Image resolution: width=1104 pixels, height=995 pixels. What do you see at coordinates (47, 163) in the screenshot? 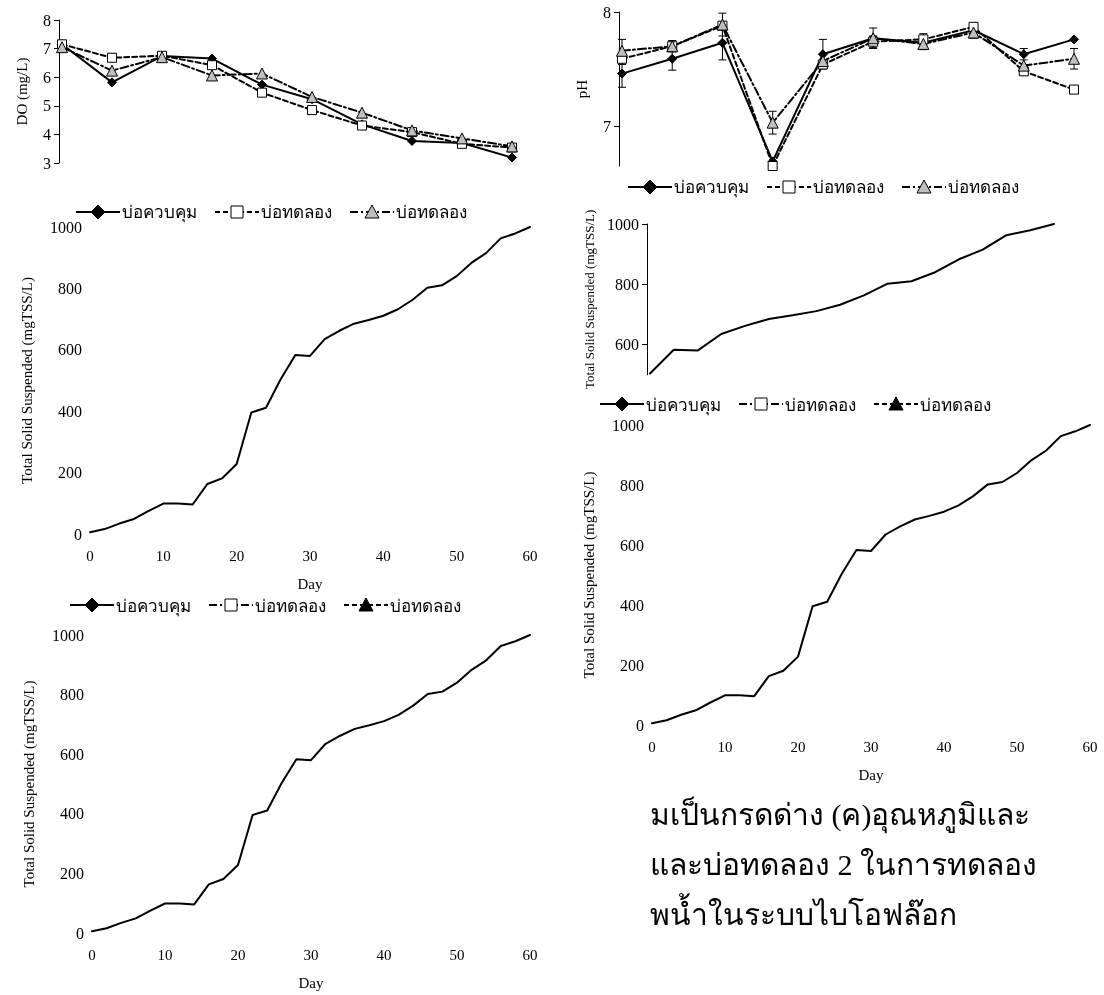
I see `y-tick-label: 3` at bounding box center [47, 163].